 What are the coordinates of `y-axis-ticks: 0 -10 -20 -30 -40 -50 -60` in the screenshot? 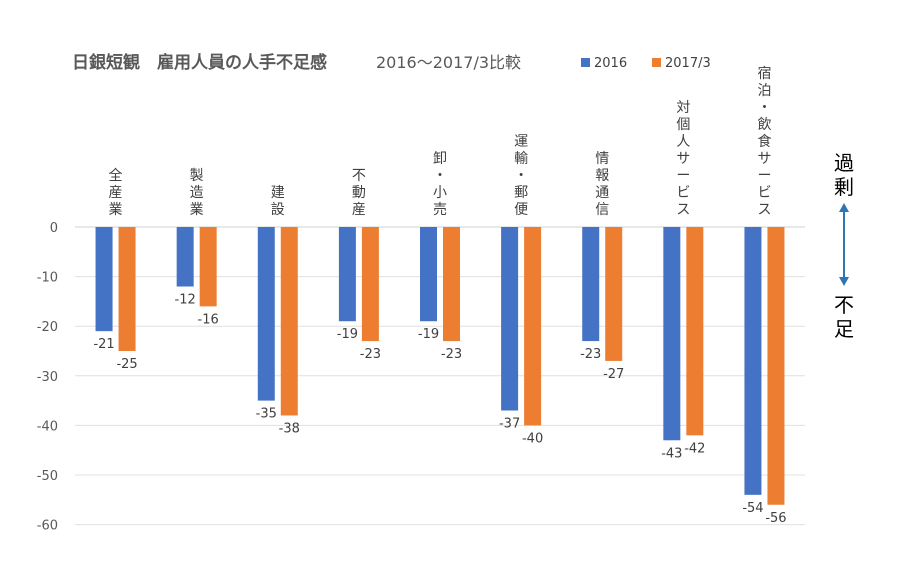 It's located at (47, 377).